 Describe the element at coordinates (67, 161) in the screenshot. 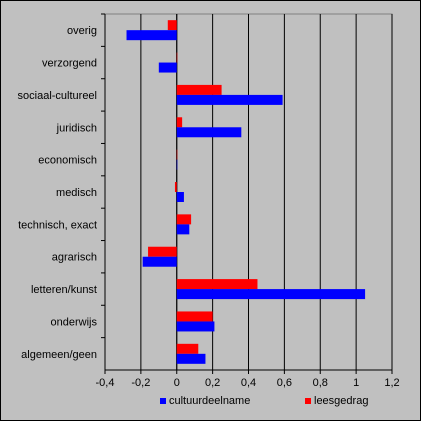

I see `category-label: economisch` at that location.